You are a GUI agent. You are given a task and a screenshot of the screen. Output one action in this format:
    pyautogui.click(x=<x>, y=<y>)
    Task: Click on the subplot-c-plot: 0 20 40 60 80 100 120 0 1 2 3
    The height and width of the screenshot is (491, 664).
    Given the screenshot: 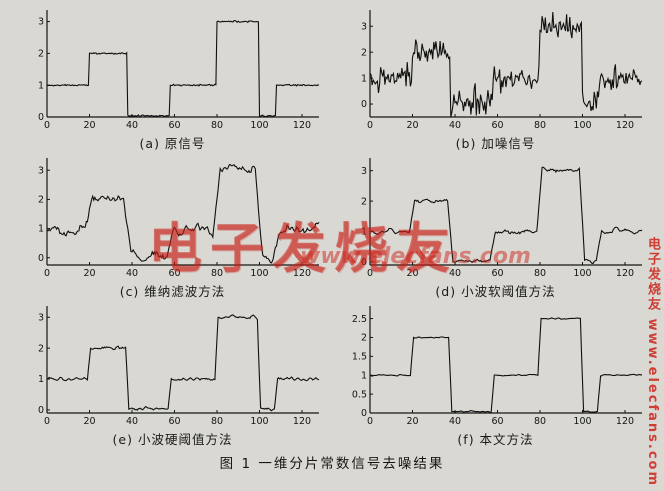 What is the action you would take?
    pyautogui.click(x=178, y=218)
    